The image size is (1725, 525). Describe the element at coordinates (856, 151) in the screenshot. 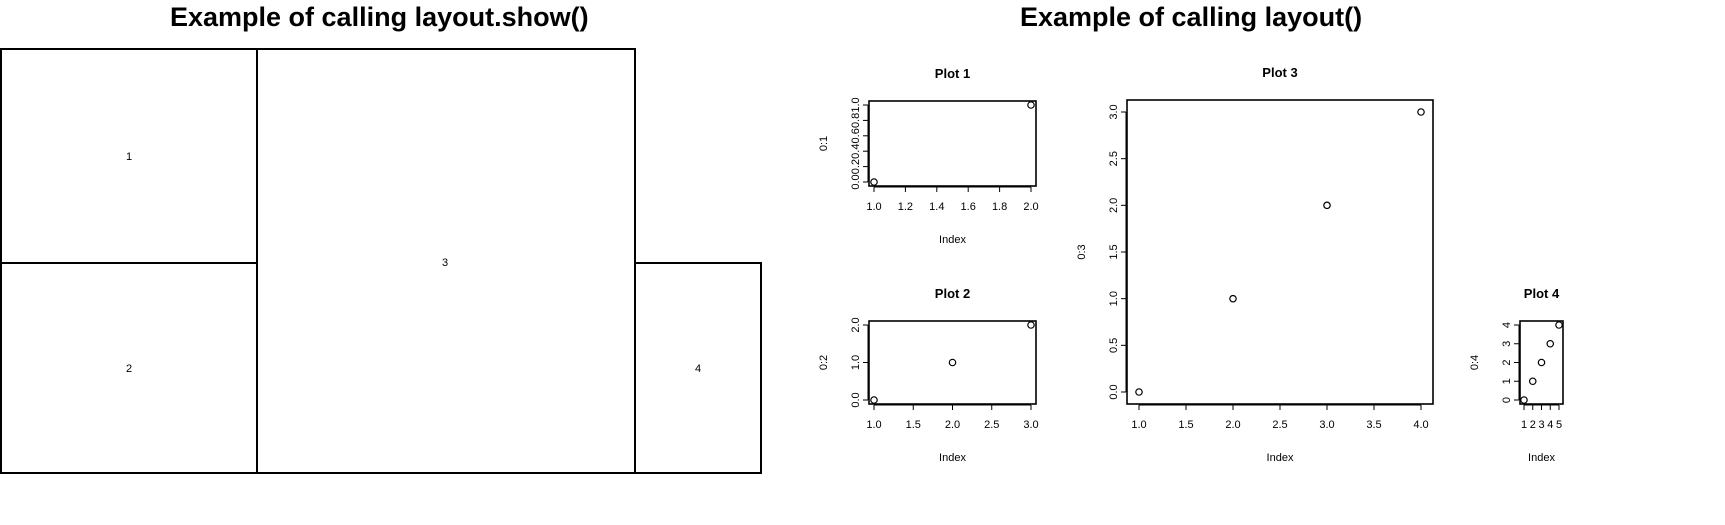

I see `y-tick-label: 0.4` at that location.